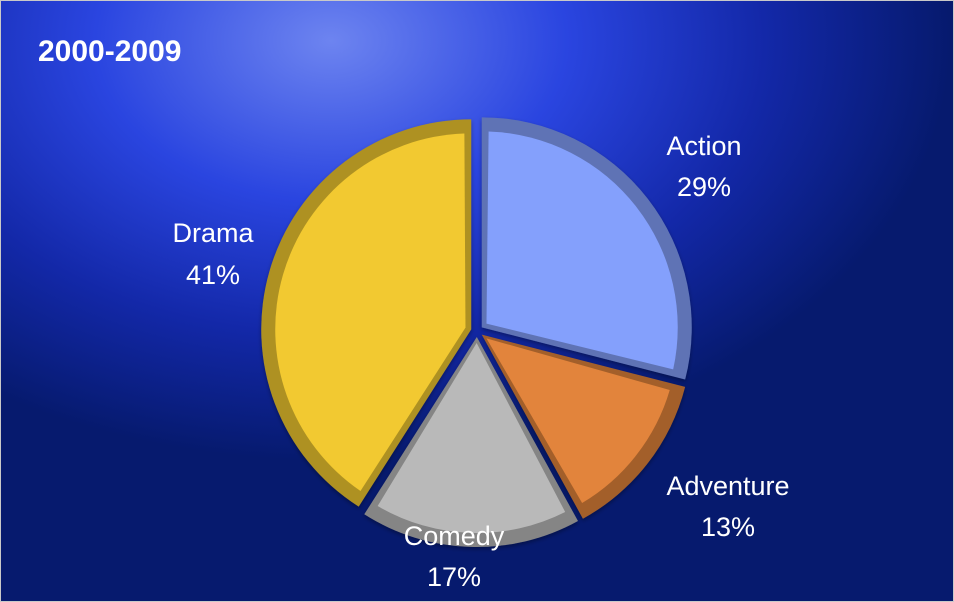 The image size is (954, 602). I want to click on data-label-percent: 13%, so click(728, 527).